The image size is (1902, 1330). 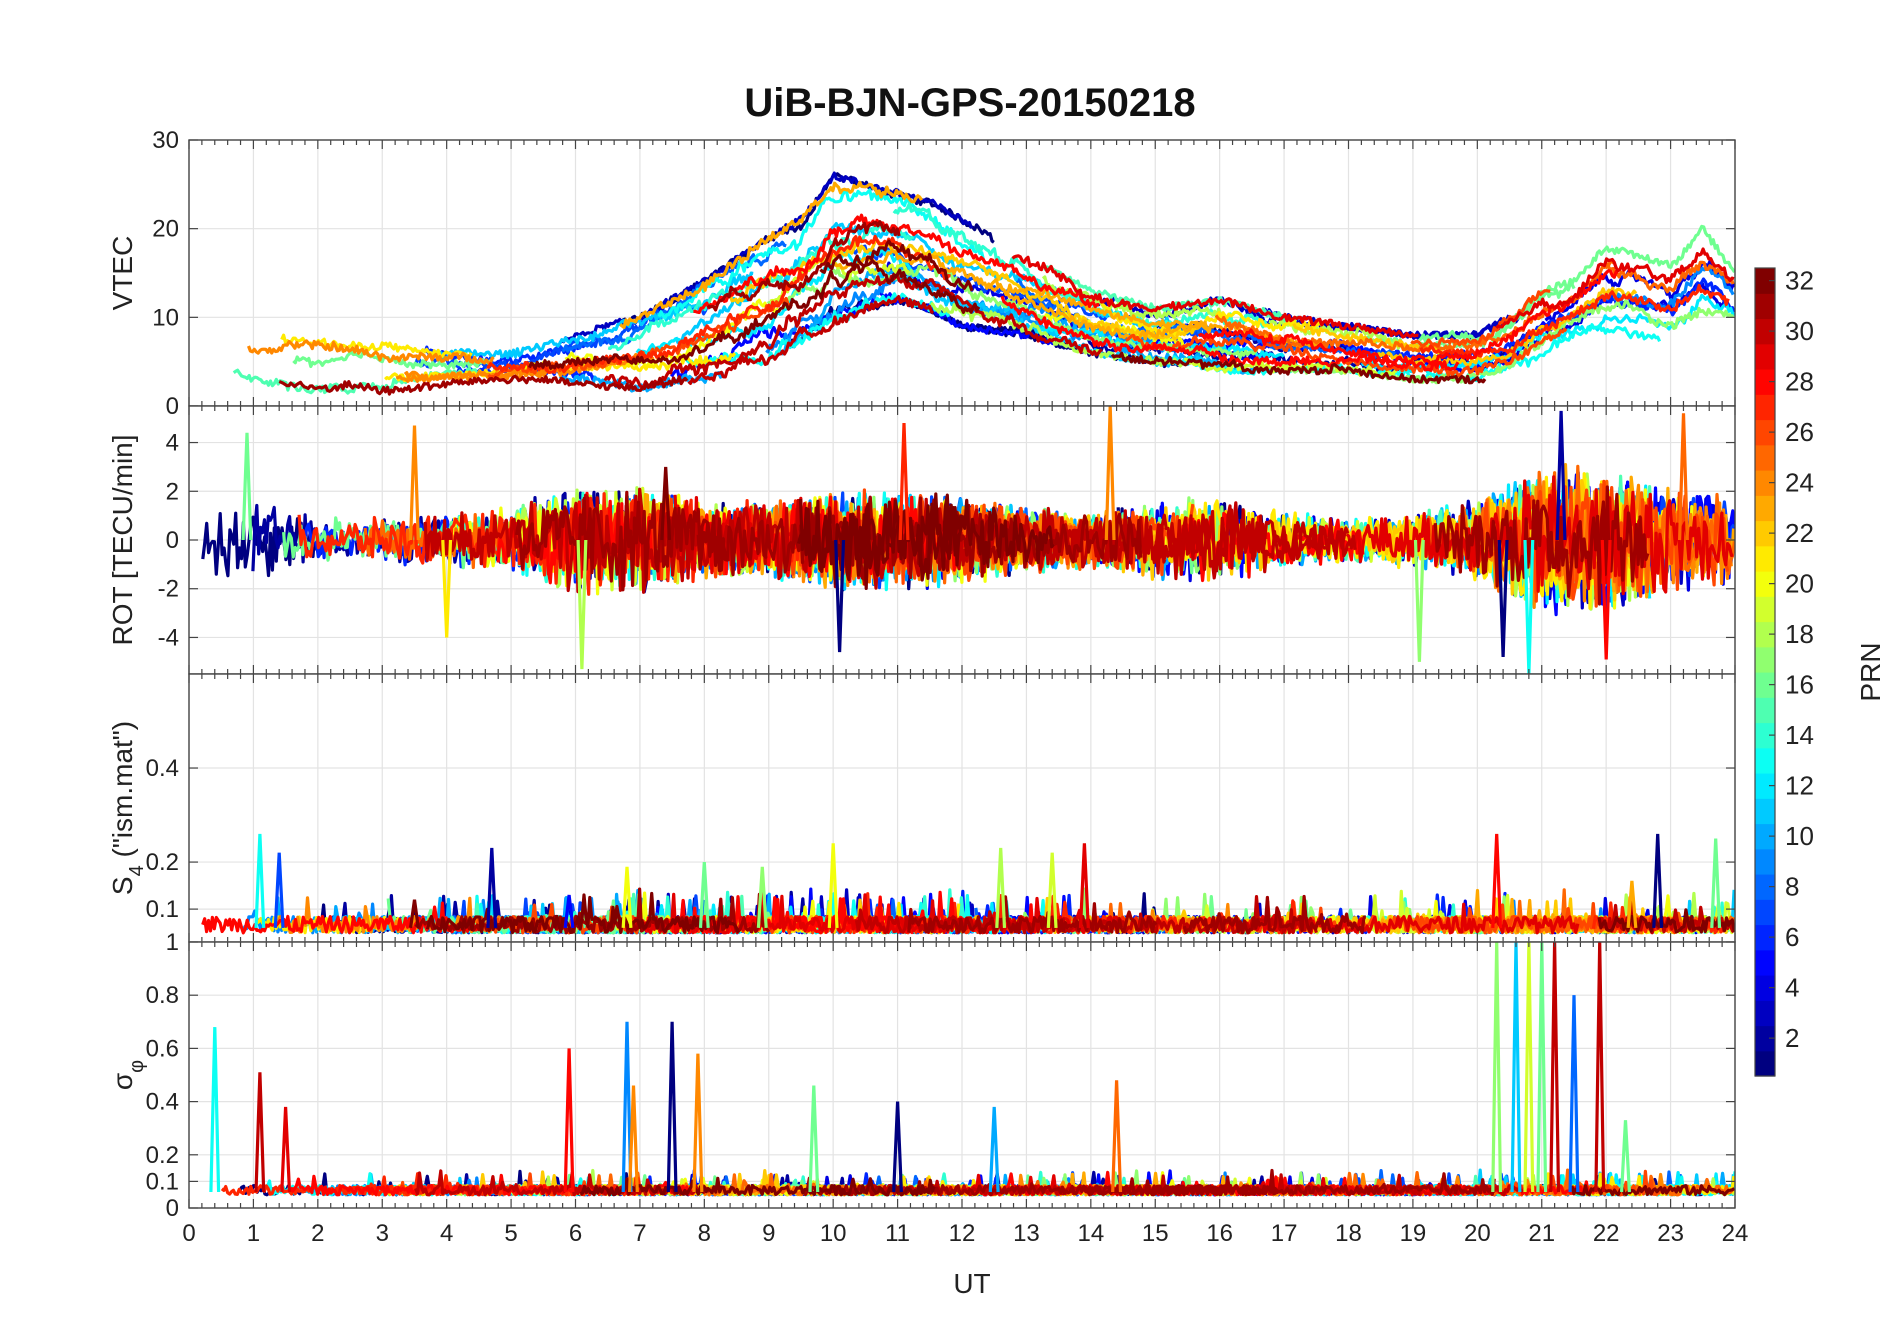 What do you see at coordinates (1799, 836) in the screenshot?
I see `colorbar-tick-label: 10` at bounding box center [1799, 836].